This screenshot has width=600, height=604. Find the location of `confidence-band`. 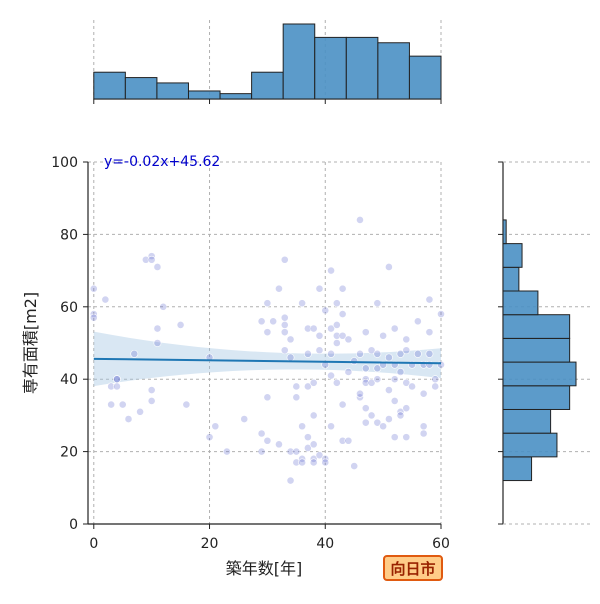

confidence-band is located at coordinates (267, 359).